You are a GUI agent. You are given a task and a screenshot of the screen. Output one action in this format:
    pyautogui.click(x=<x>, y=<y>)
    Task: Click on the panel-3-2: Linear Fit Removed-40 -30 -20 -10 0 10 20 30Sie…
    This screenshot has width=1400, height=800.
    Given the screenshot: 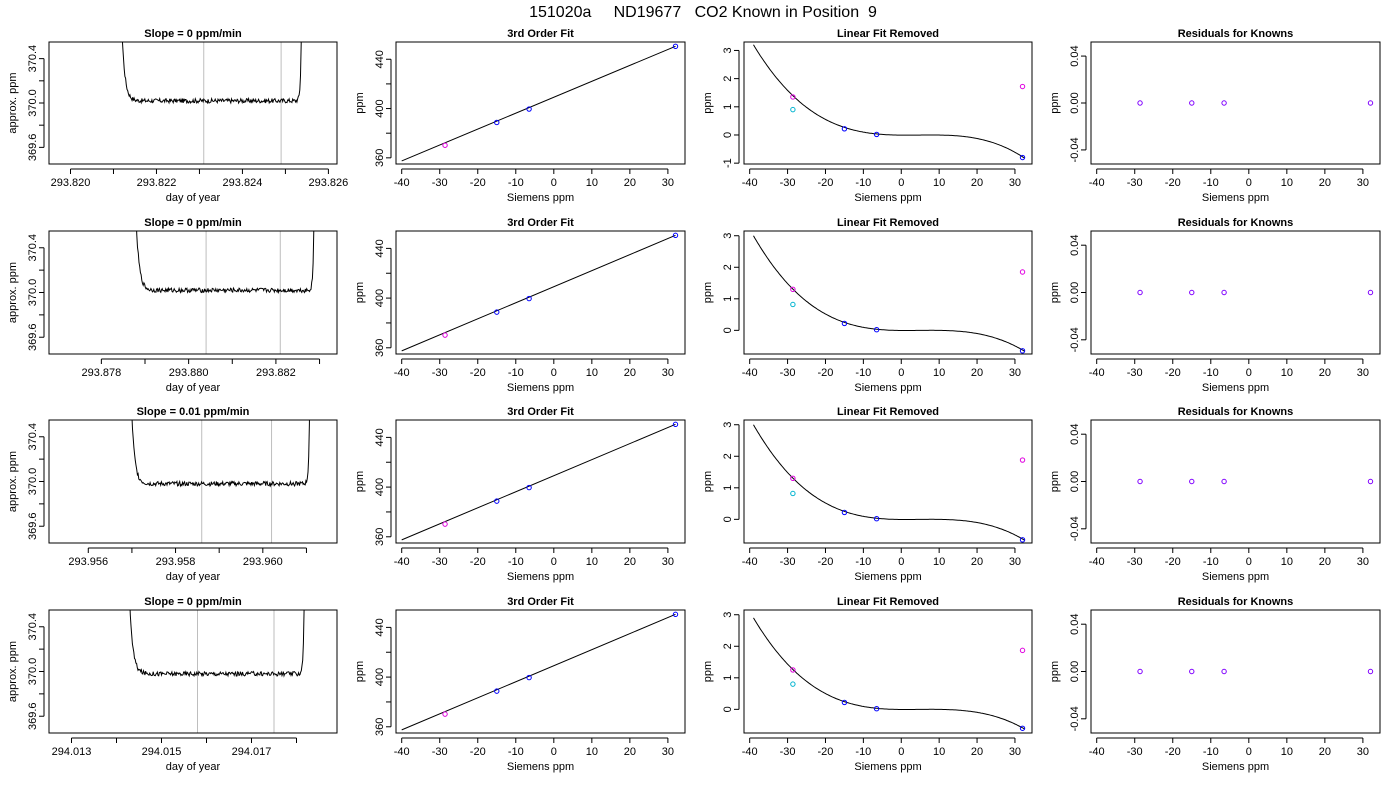 What is the action you would take?
    pyautogui.click(x=867, y=684)
    